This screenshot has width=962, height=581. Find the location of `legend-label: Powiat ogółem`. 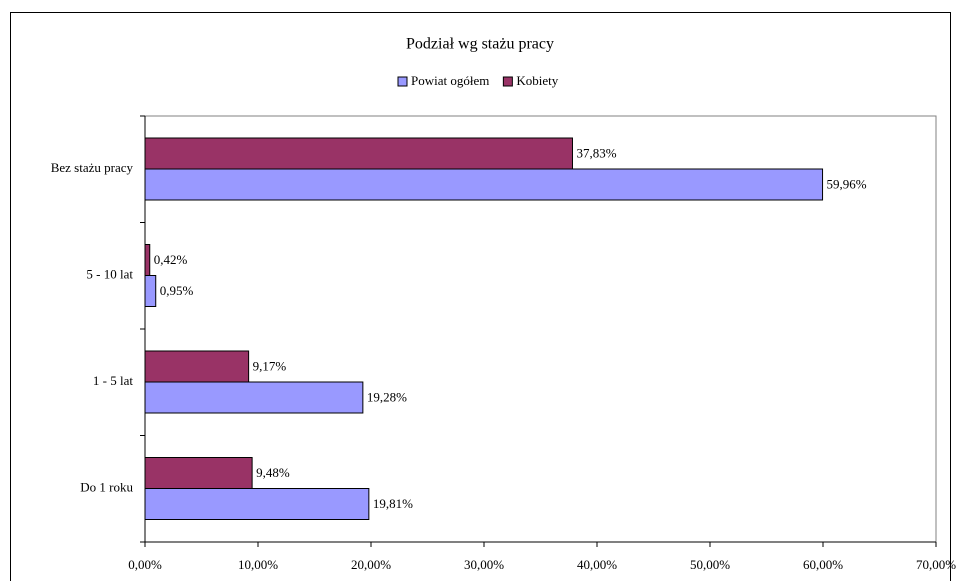

legend-label: Powiat ogółem is located at coordinates (450, 80).